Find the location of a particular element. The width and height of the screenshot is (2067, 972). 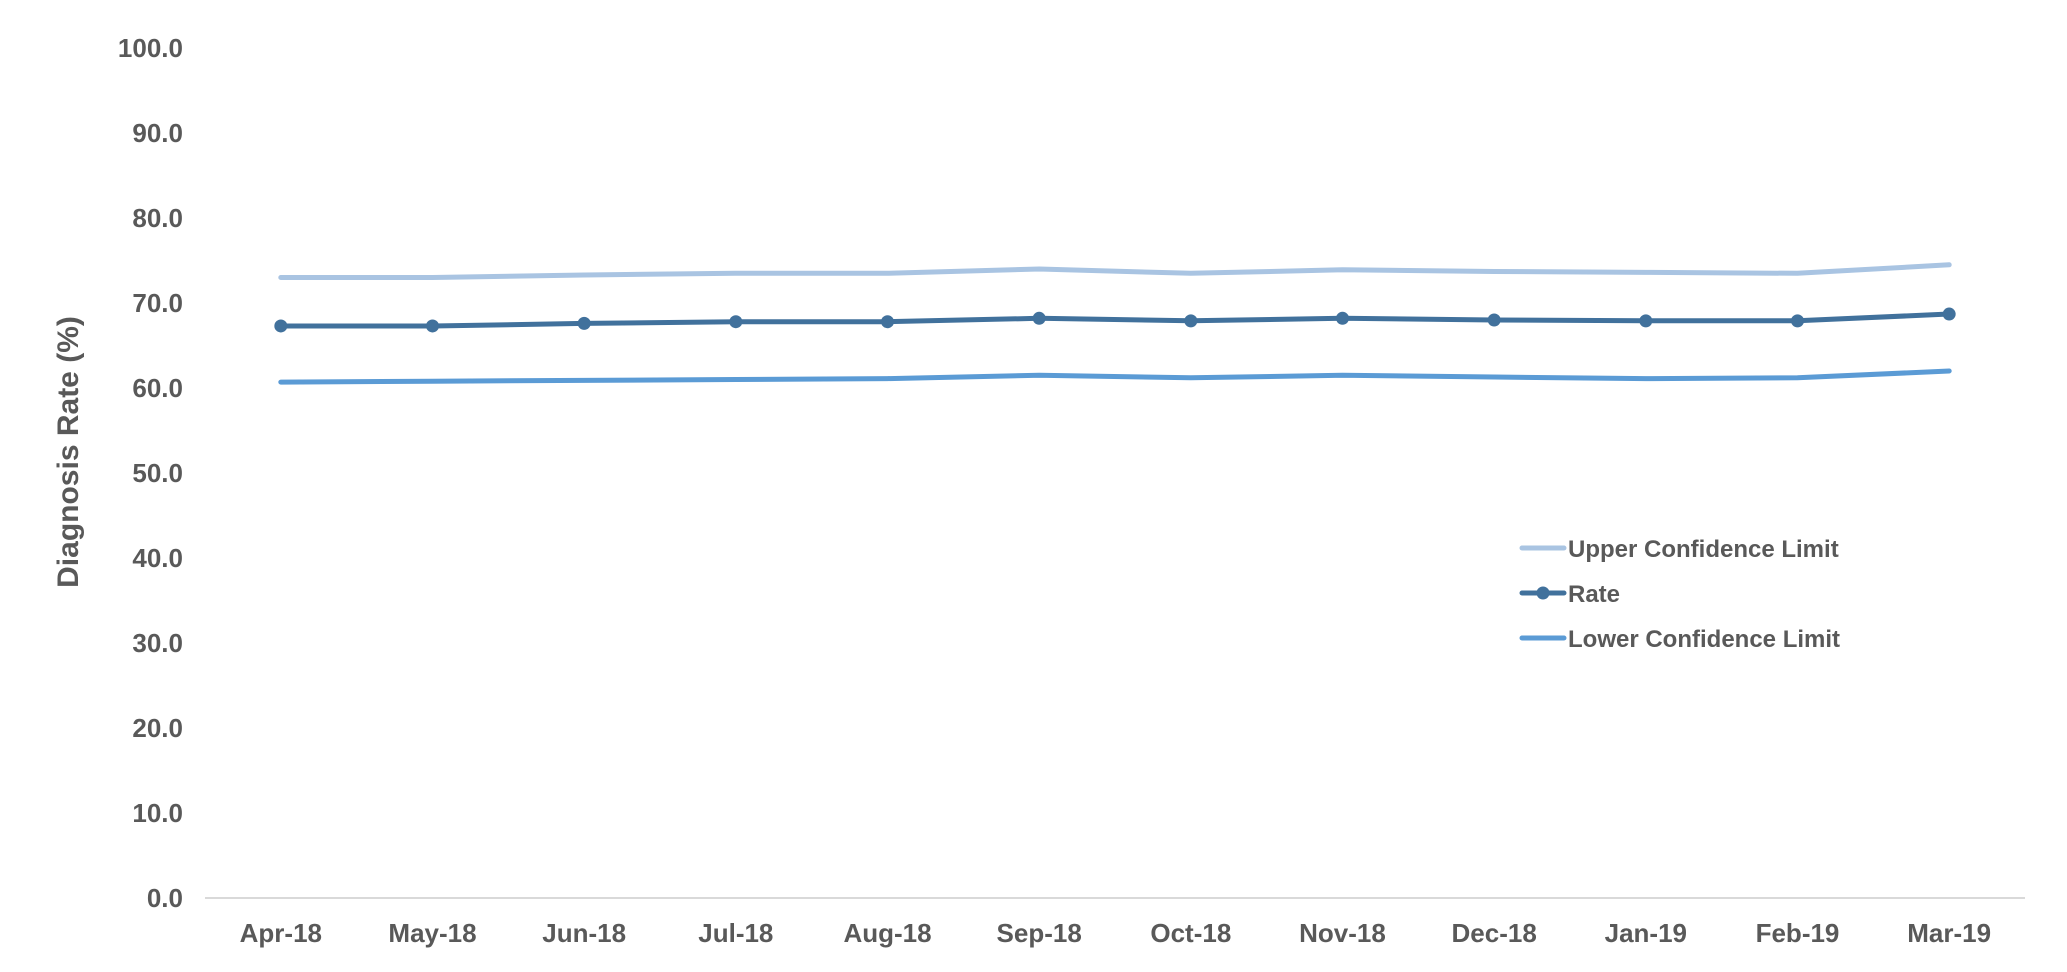

x-tick-label: Jun-18 is located at coordinates (584, 933).